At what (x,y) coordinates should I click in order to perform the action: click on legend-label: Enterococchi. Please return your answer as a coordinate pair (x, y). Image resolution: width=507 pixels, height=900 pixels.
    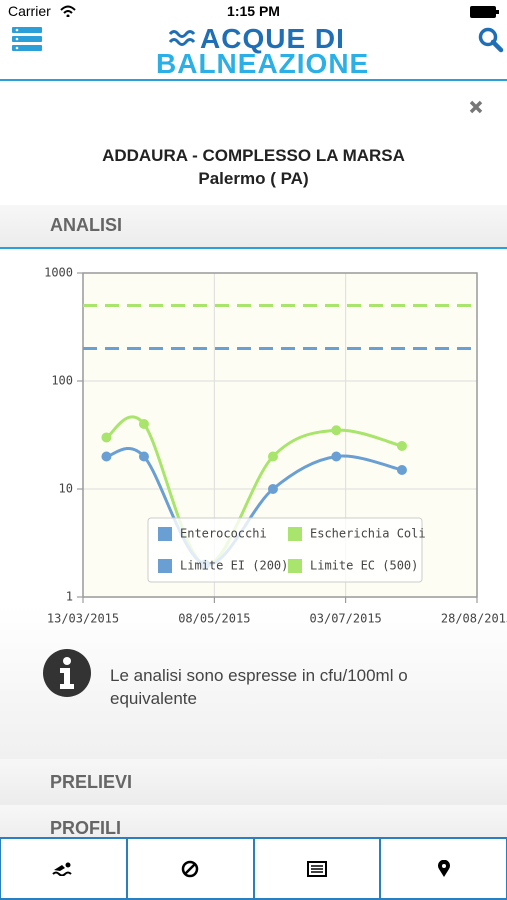
    Looking at the image, I should click on (223, 534).